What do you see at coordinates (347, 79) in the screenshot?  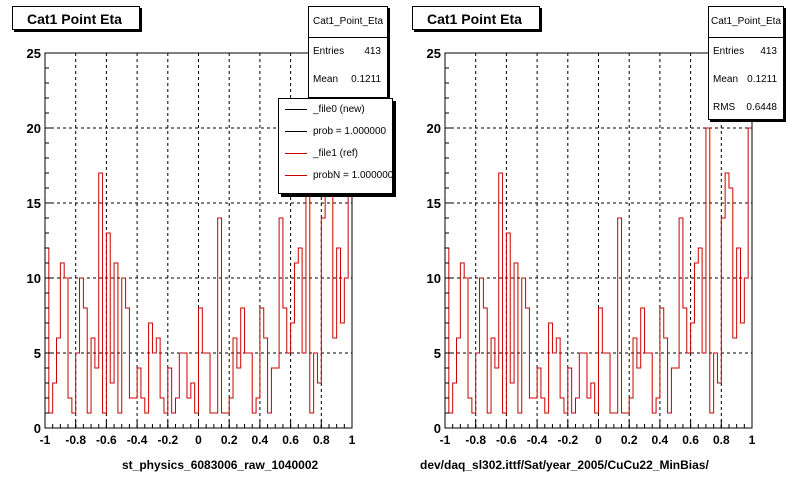 I see `stats-mean-row-1: Mean 0.1211` at bounding box center [347, 79].